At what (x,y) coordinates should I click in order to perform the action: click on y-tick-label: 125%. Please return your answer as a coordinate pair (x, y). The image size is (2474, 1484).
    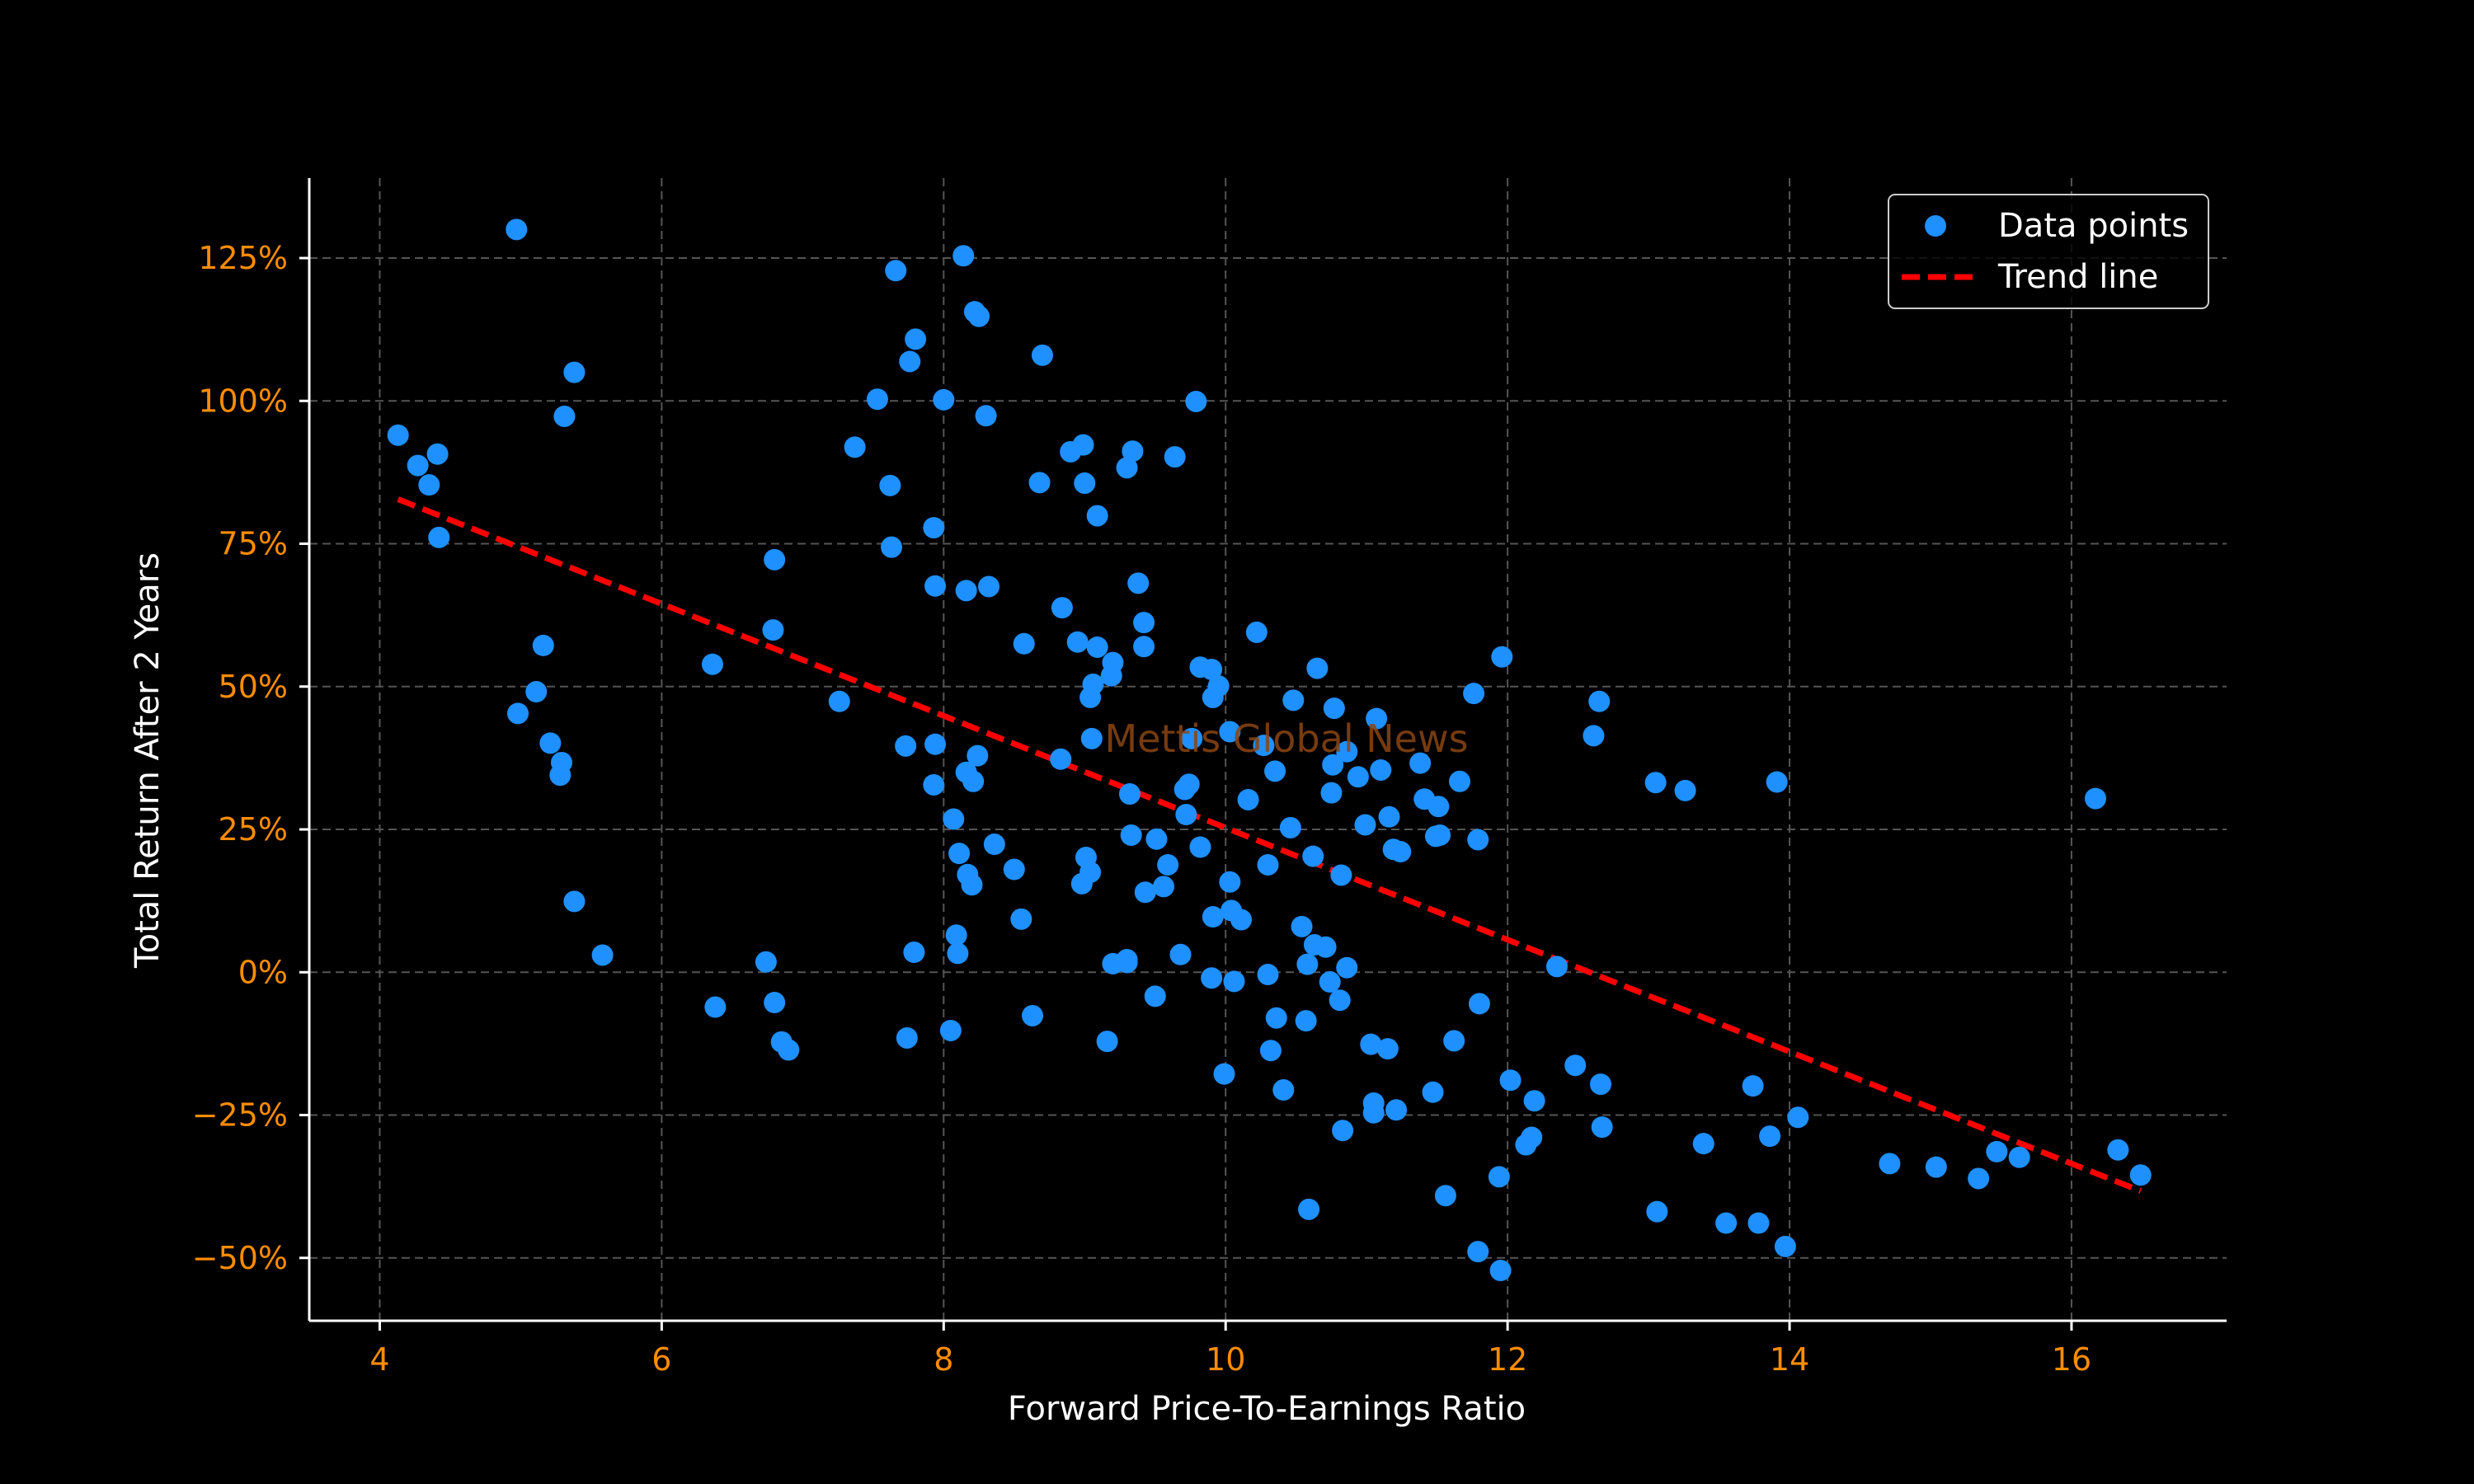
    Looking at the image, I should click on (243, 258).